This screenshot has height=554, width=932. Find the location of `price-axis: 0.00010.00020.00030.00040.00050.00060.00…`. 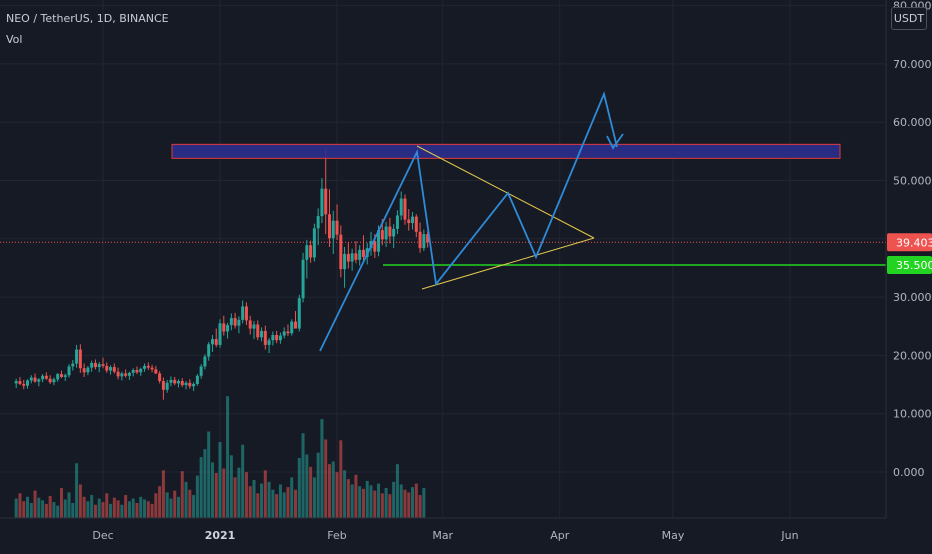

price-axis: 0.00010.00020.00030.00040.00050.00060.00… is located at coordinates (912, 239).